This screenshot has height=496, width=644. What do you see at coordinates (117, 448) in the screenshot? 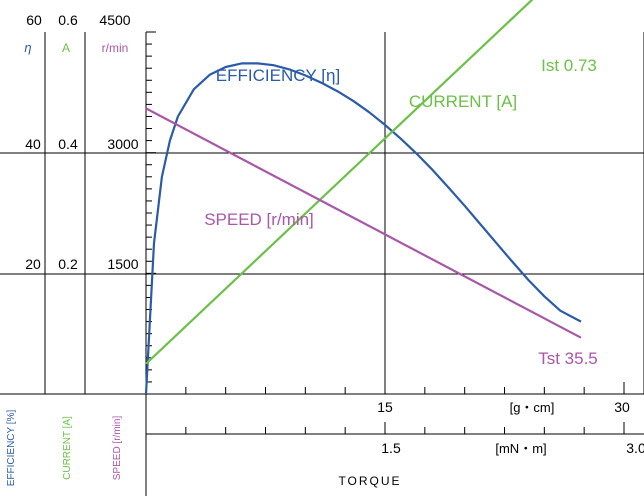
I see `speed-axis-label: SPEED [r/min]` at bounding box center [117, 448].